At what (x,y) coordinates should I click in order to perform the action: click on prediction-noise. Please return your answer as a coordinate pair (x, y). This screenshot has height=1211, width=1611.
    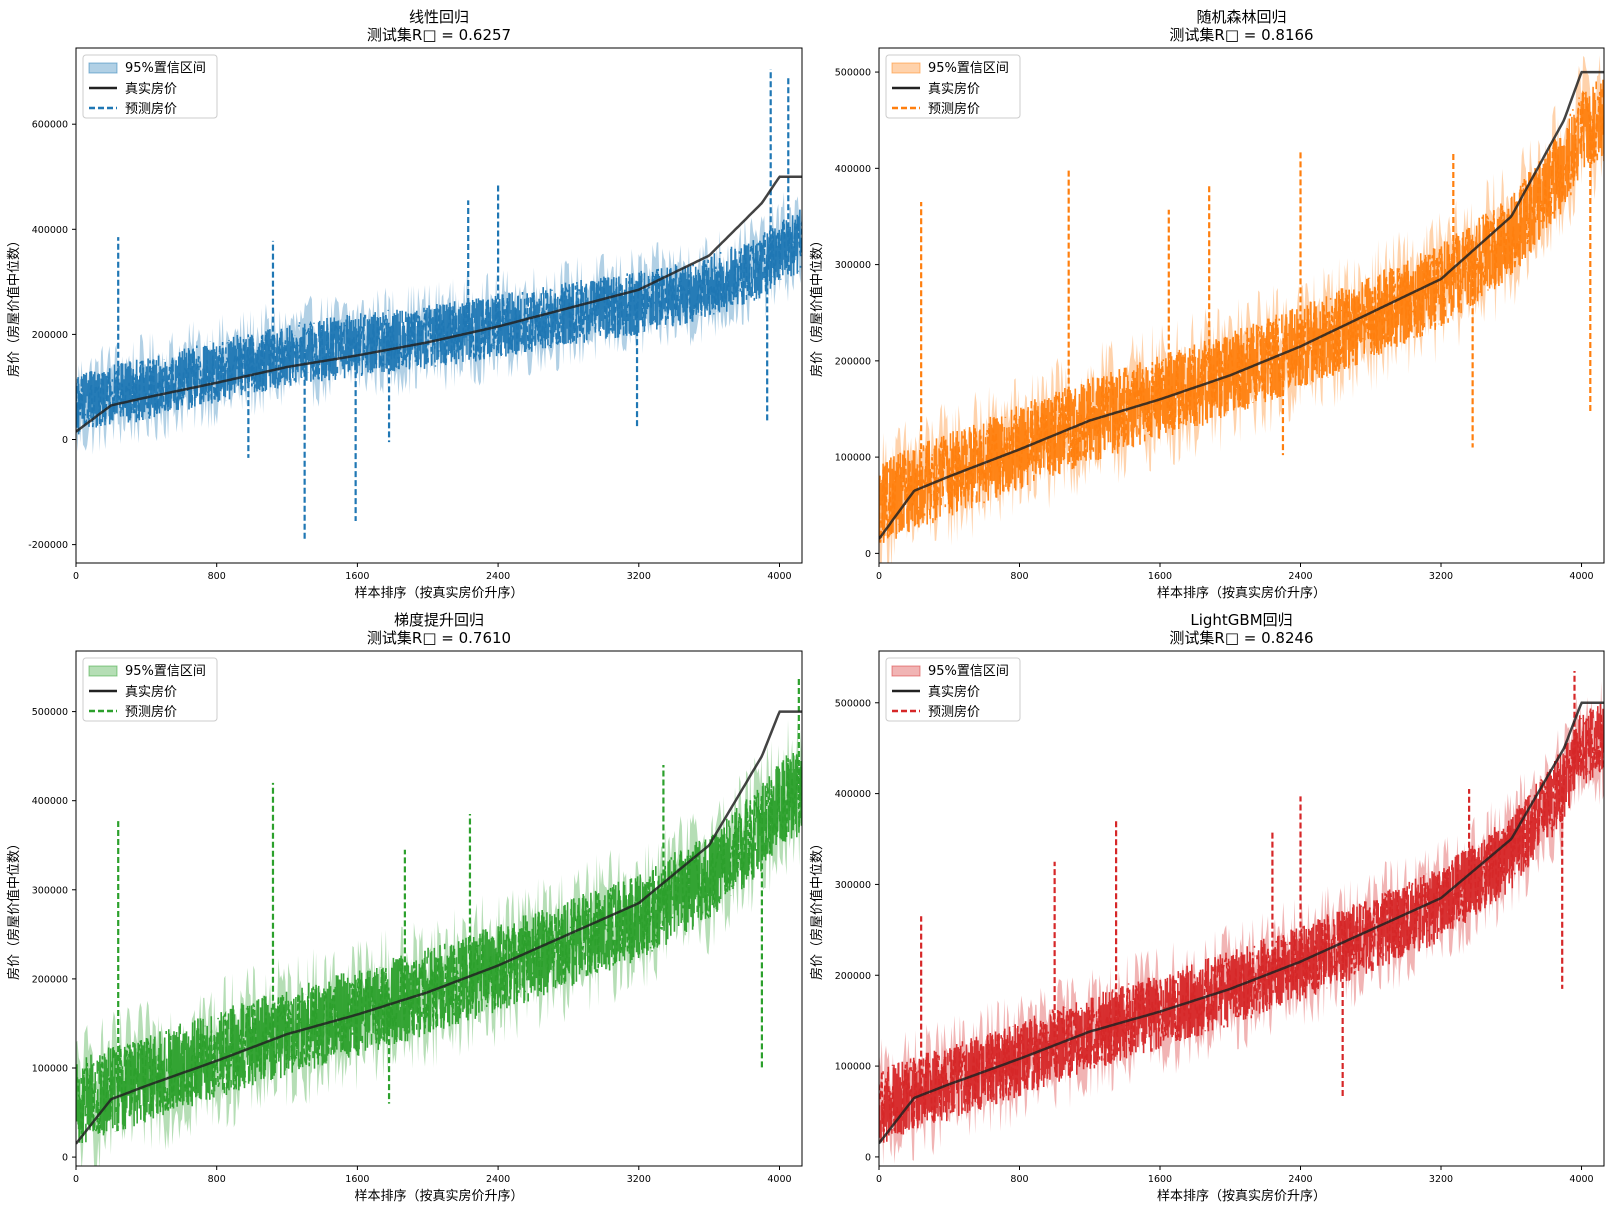
    Looking at the image, I should click on (439, 322).